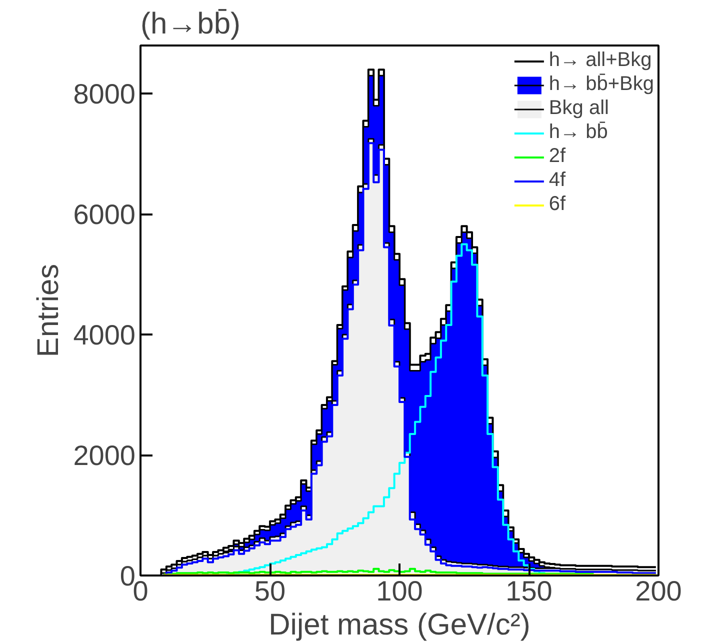  I want to click on x-axis-title: Dijet mass (GeV/c²), so click(399, 625).